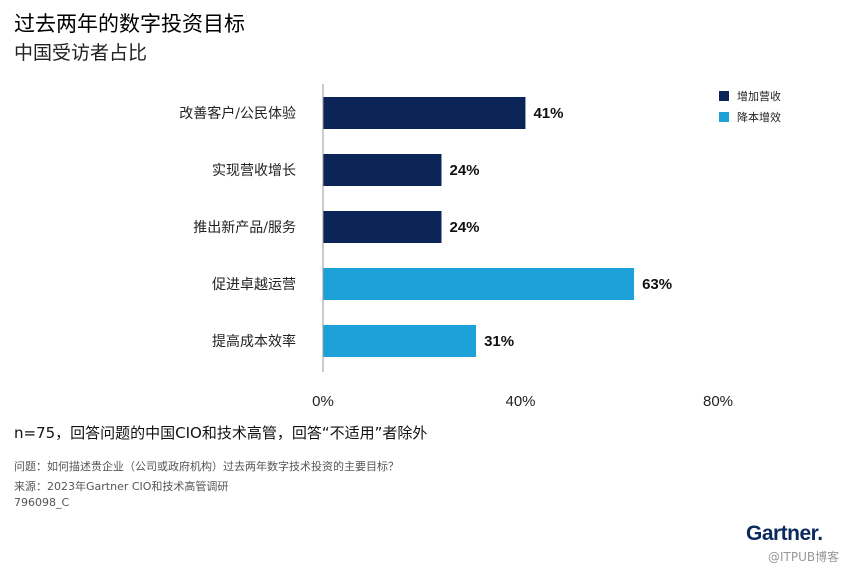  What do you see at coordinates (520, 401) in the screenshot?
I see `x-tick-label: 40%` at bounding box center [520, 401].